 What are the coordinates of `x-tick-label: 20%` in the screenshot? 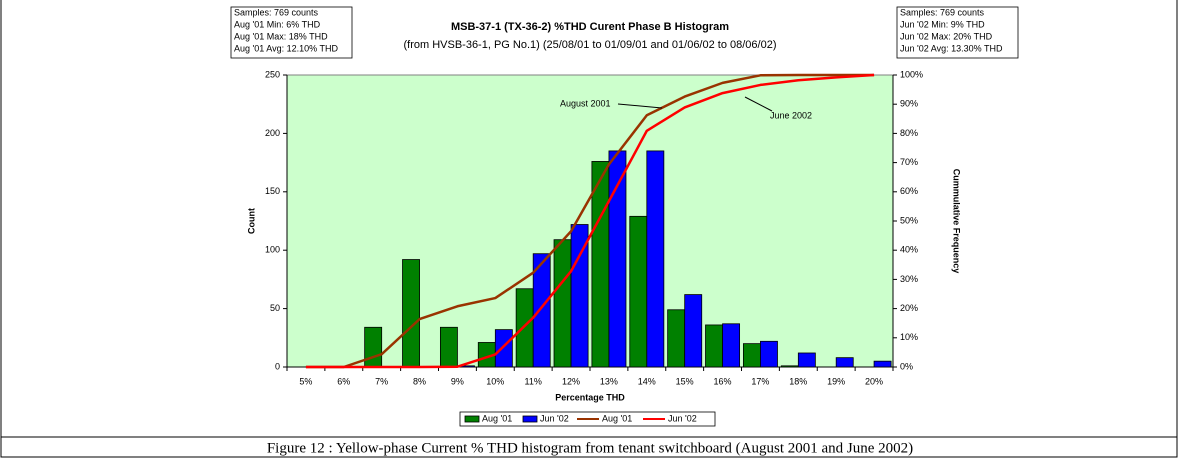 It's located at (874, 381).